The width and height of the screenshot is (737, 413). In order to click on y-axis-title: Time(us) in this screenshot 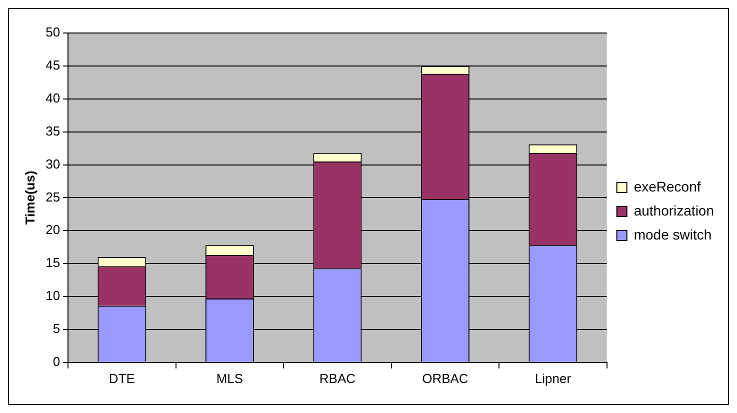, I will do `click(30, 197)`.